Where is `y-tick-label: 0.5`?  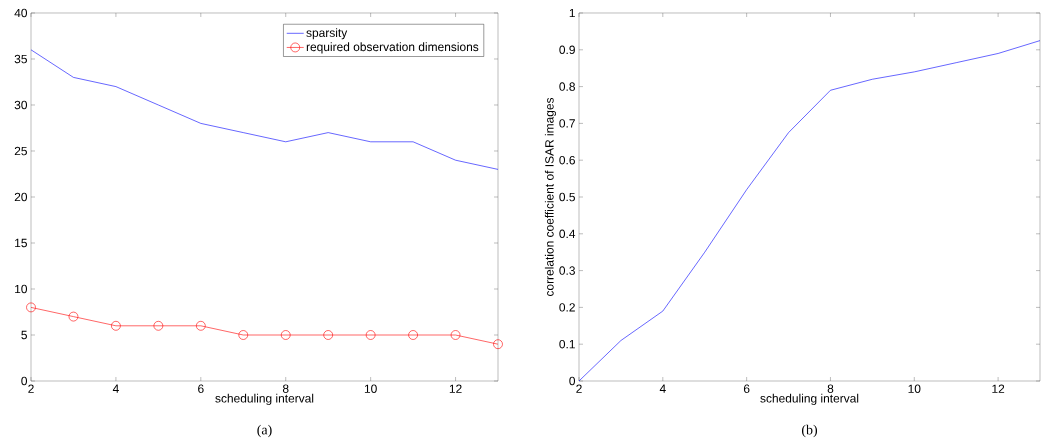
y-tick-label: 0.5 is located at coordinates (567, 197).